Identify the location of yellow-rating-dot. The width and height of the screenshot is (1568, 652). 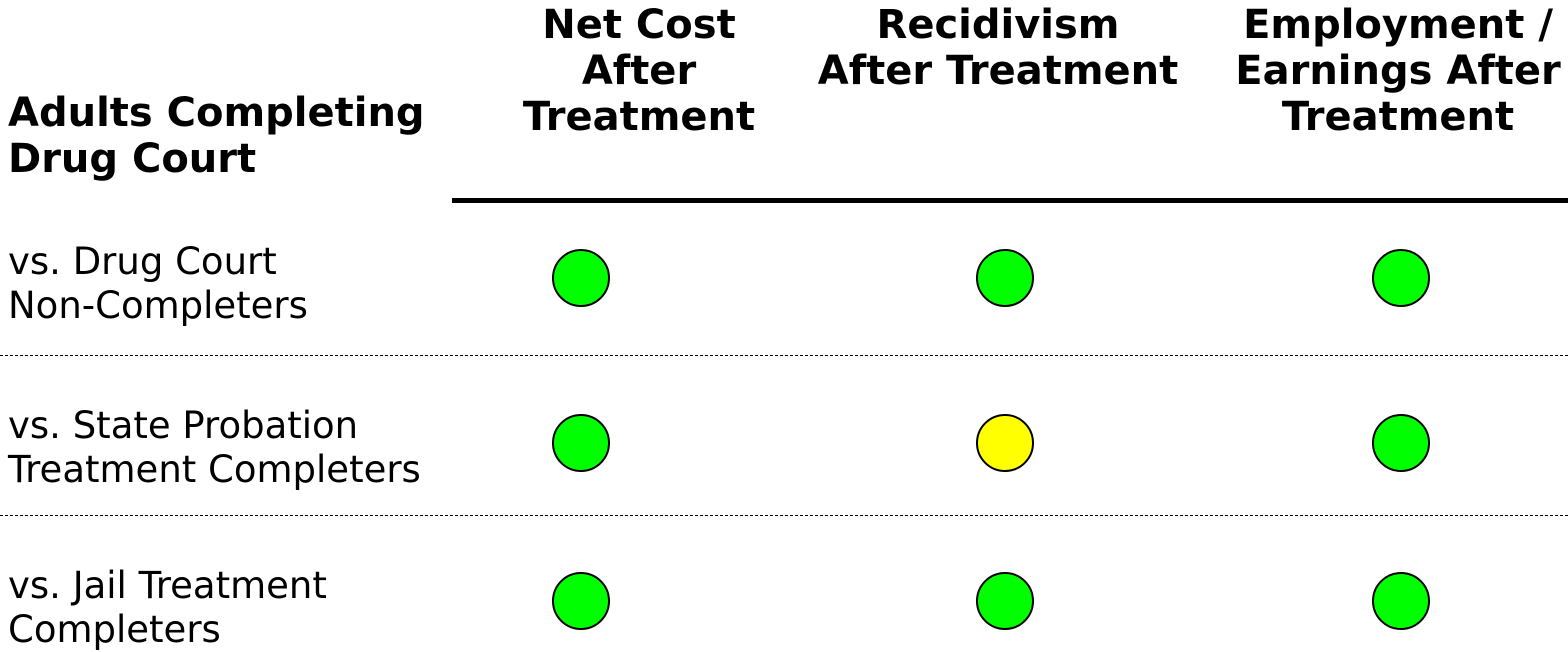
(1005, 443).